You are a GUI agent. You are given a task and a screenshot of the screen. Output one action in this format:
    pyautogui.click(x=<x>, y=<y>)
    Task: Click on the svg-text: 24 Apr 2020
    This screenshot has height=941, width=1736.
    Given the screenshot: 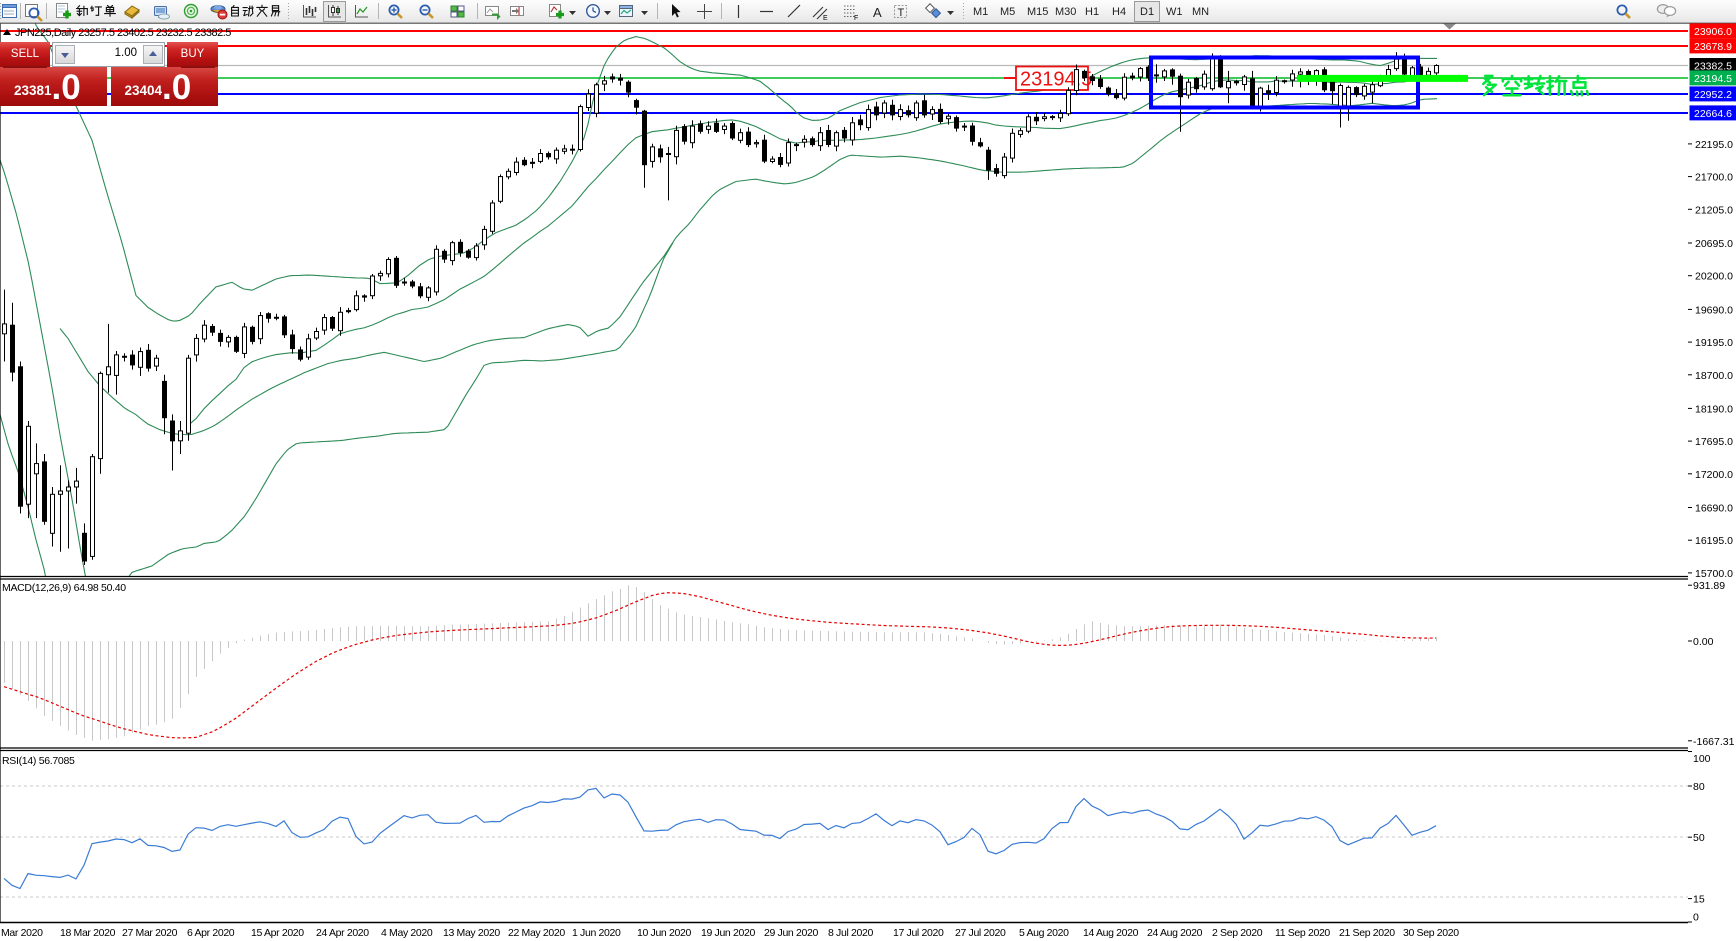 What is the action you would take?
    pyautogui.click(x=342, y=933)
    